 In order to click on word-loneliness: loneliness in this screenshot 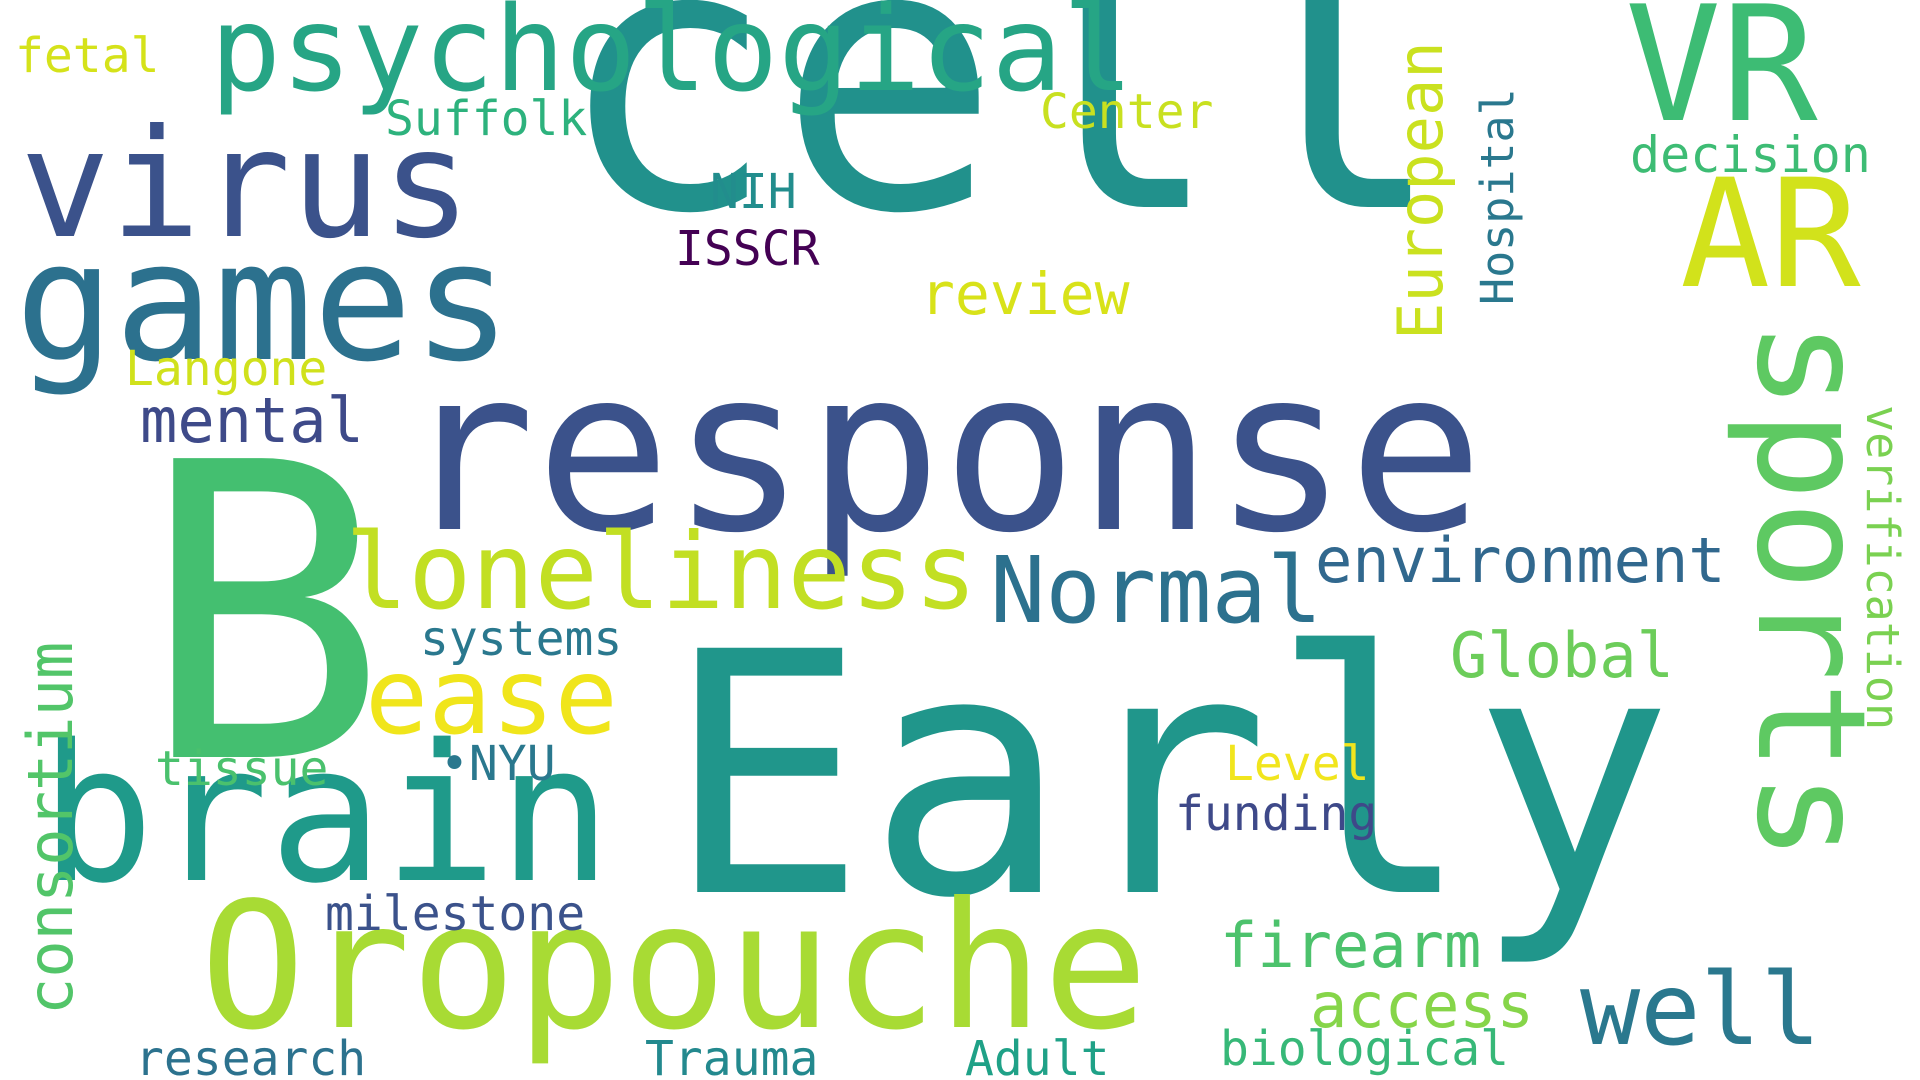, I will do `click(661, 572)`.